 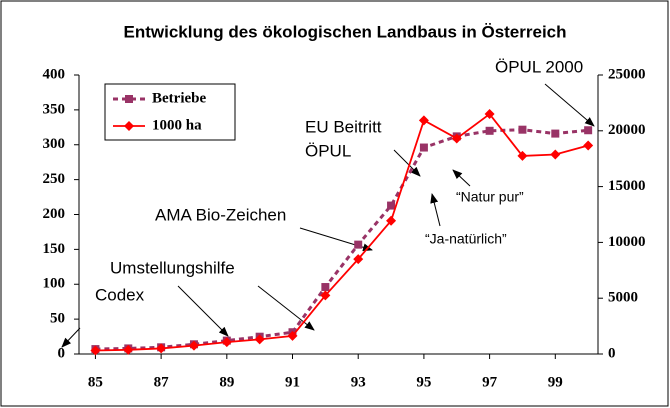 I want to click on annotation: “Ja-natürlich”, so click(x=466, y=239).